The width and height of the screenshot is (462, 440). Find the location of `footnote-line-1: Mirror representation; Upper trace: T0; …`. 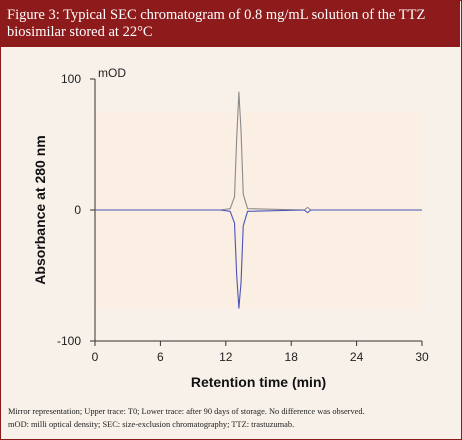

footnote-line-1: Mirror representation; Upper trace: T0; … is located at coordinates (186, 411).